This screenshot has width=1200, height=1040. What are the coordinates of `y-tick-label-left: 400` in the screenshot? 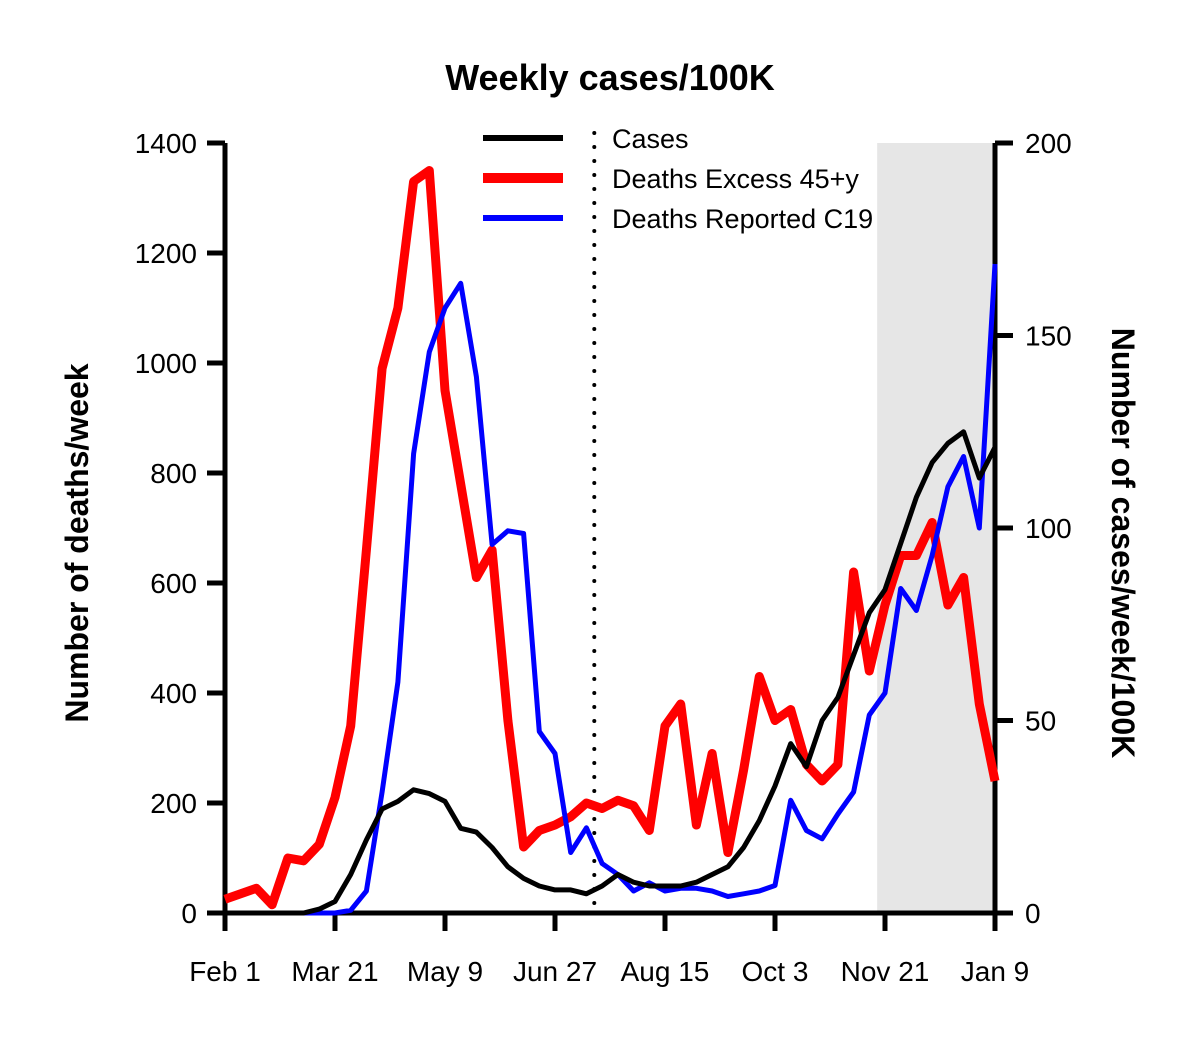 It's located at (173, 693).